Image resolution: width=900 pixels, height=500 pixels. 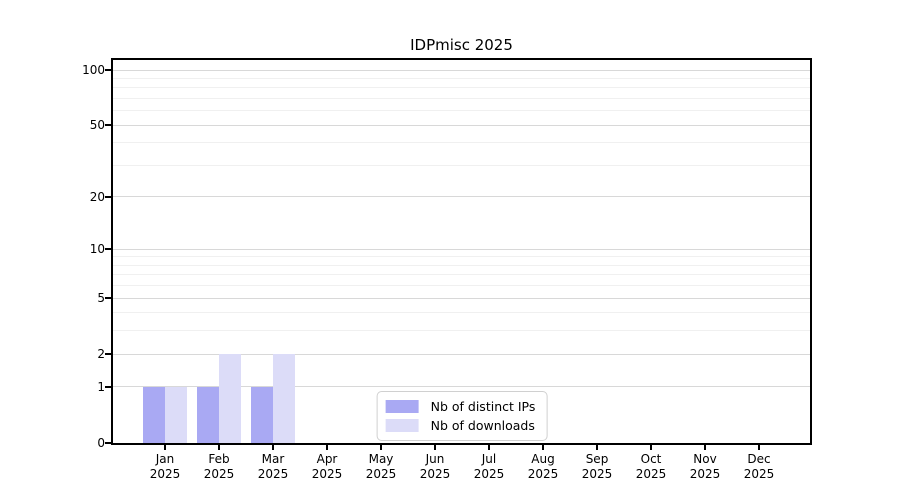 What do you see at coordinates (262, 414) in the screenshot?
I see `bar-nb-of-distinct-ips-mar-2025` at bounding box center [262, 414].